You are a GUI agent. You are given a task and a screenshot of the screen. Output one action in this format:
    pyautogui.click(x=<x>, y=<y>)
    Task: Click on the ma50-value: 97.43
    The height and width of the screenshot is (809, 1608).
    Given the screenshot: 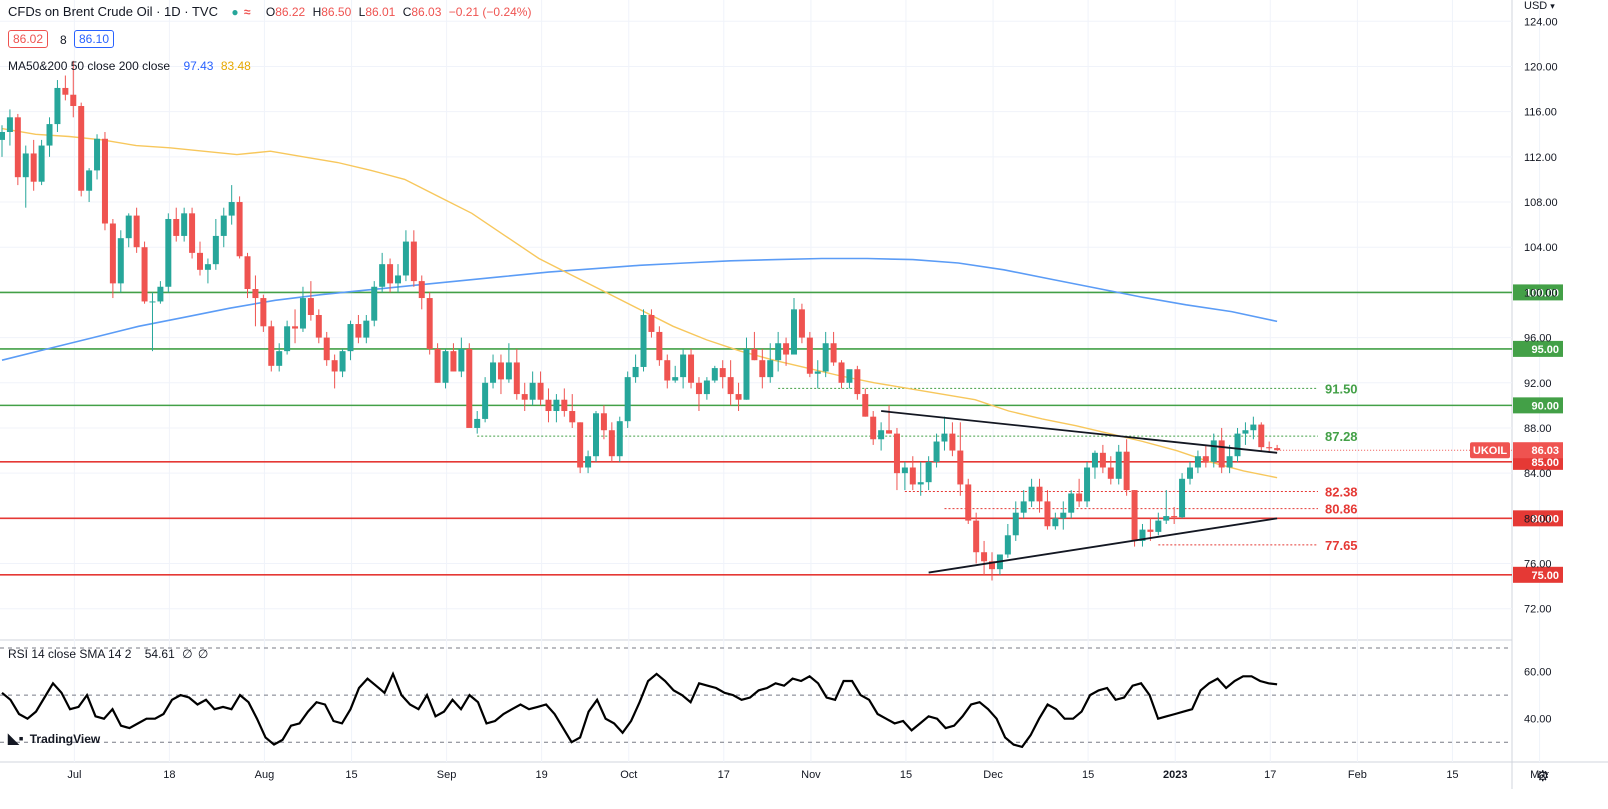 What is the action you would take?
    pyautogui.click(x=198, y=66)
    